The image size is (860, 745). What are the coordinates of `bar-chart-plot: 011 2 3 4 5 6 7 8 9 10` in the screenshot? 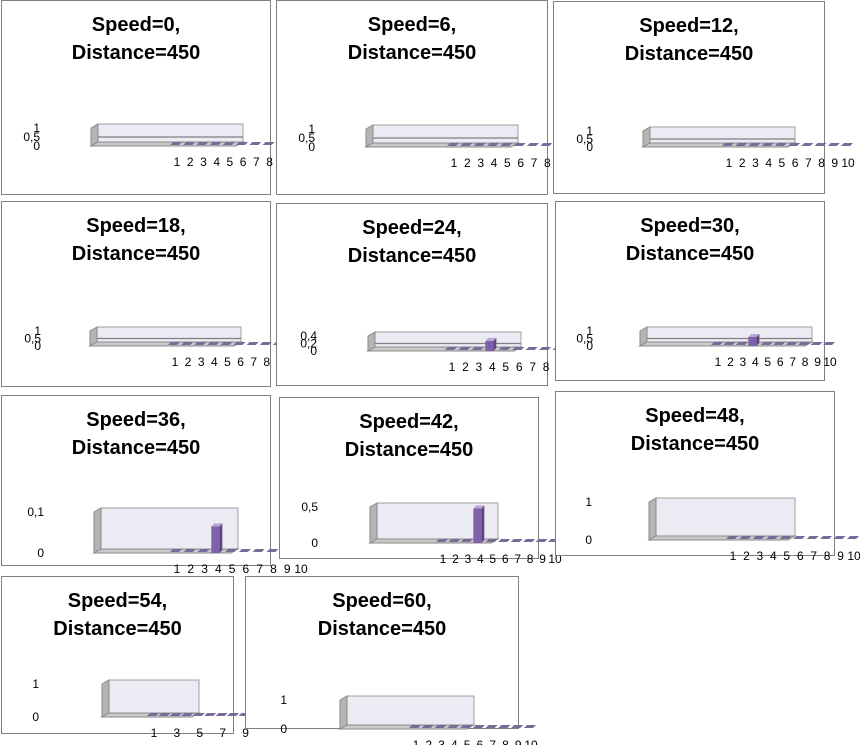 It's located at (722, 529).